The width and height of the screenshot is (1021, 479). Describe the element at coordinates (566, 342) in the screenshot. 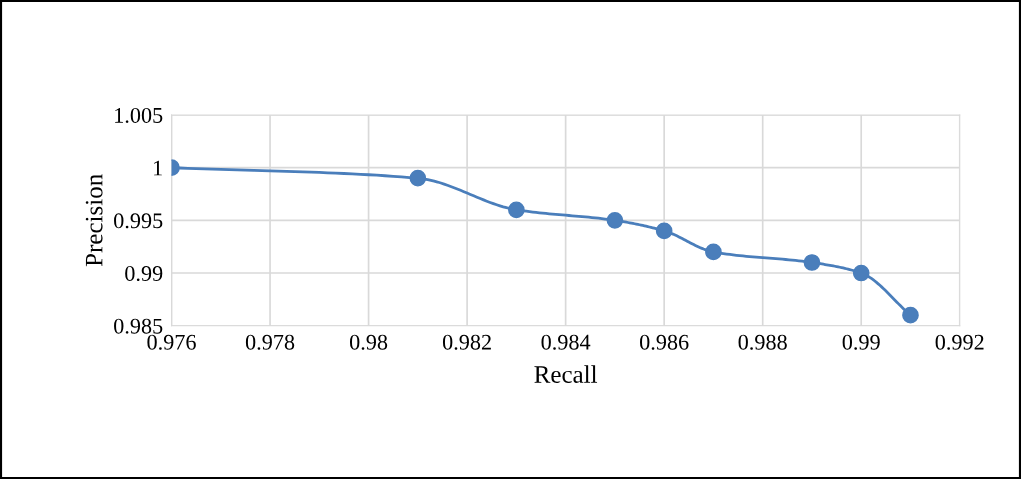

I see `x-tick-label: 0.984` at that location.